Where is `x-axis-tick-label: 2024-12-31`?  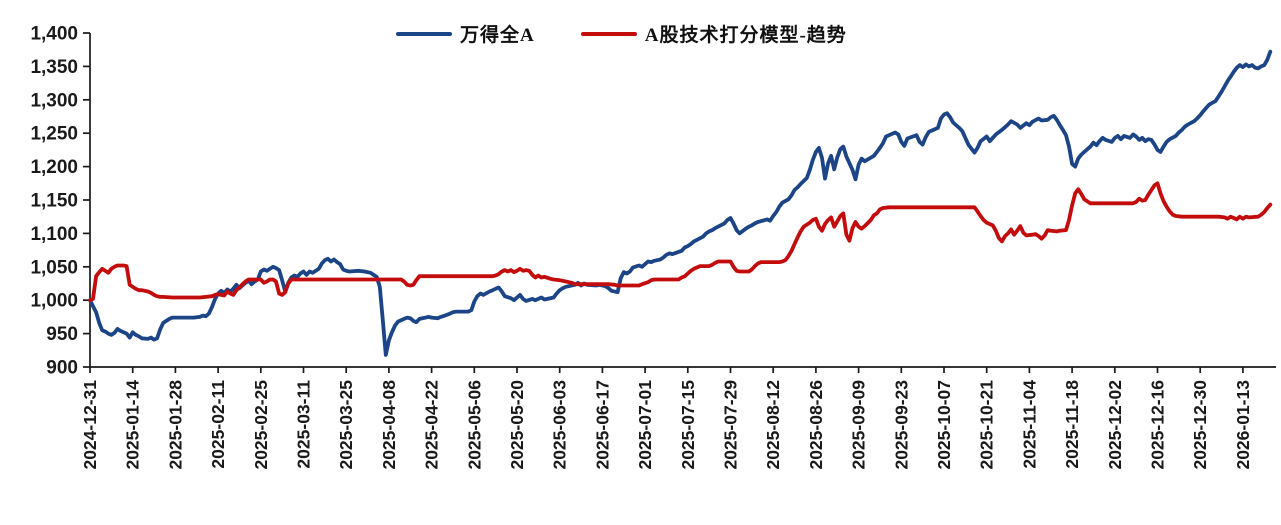 x-axis-tick-label: 2024-12-31 is located at coordinates (90, 425).